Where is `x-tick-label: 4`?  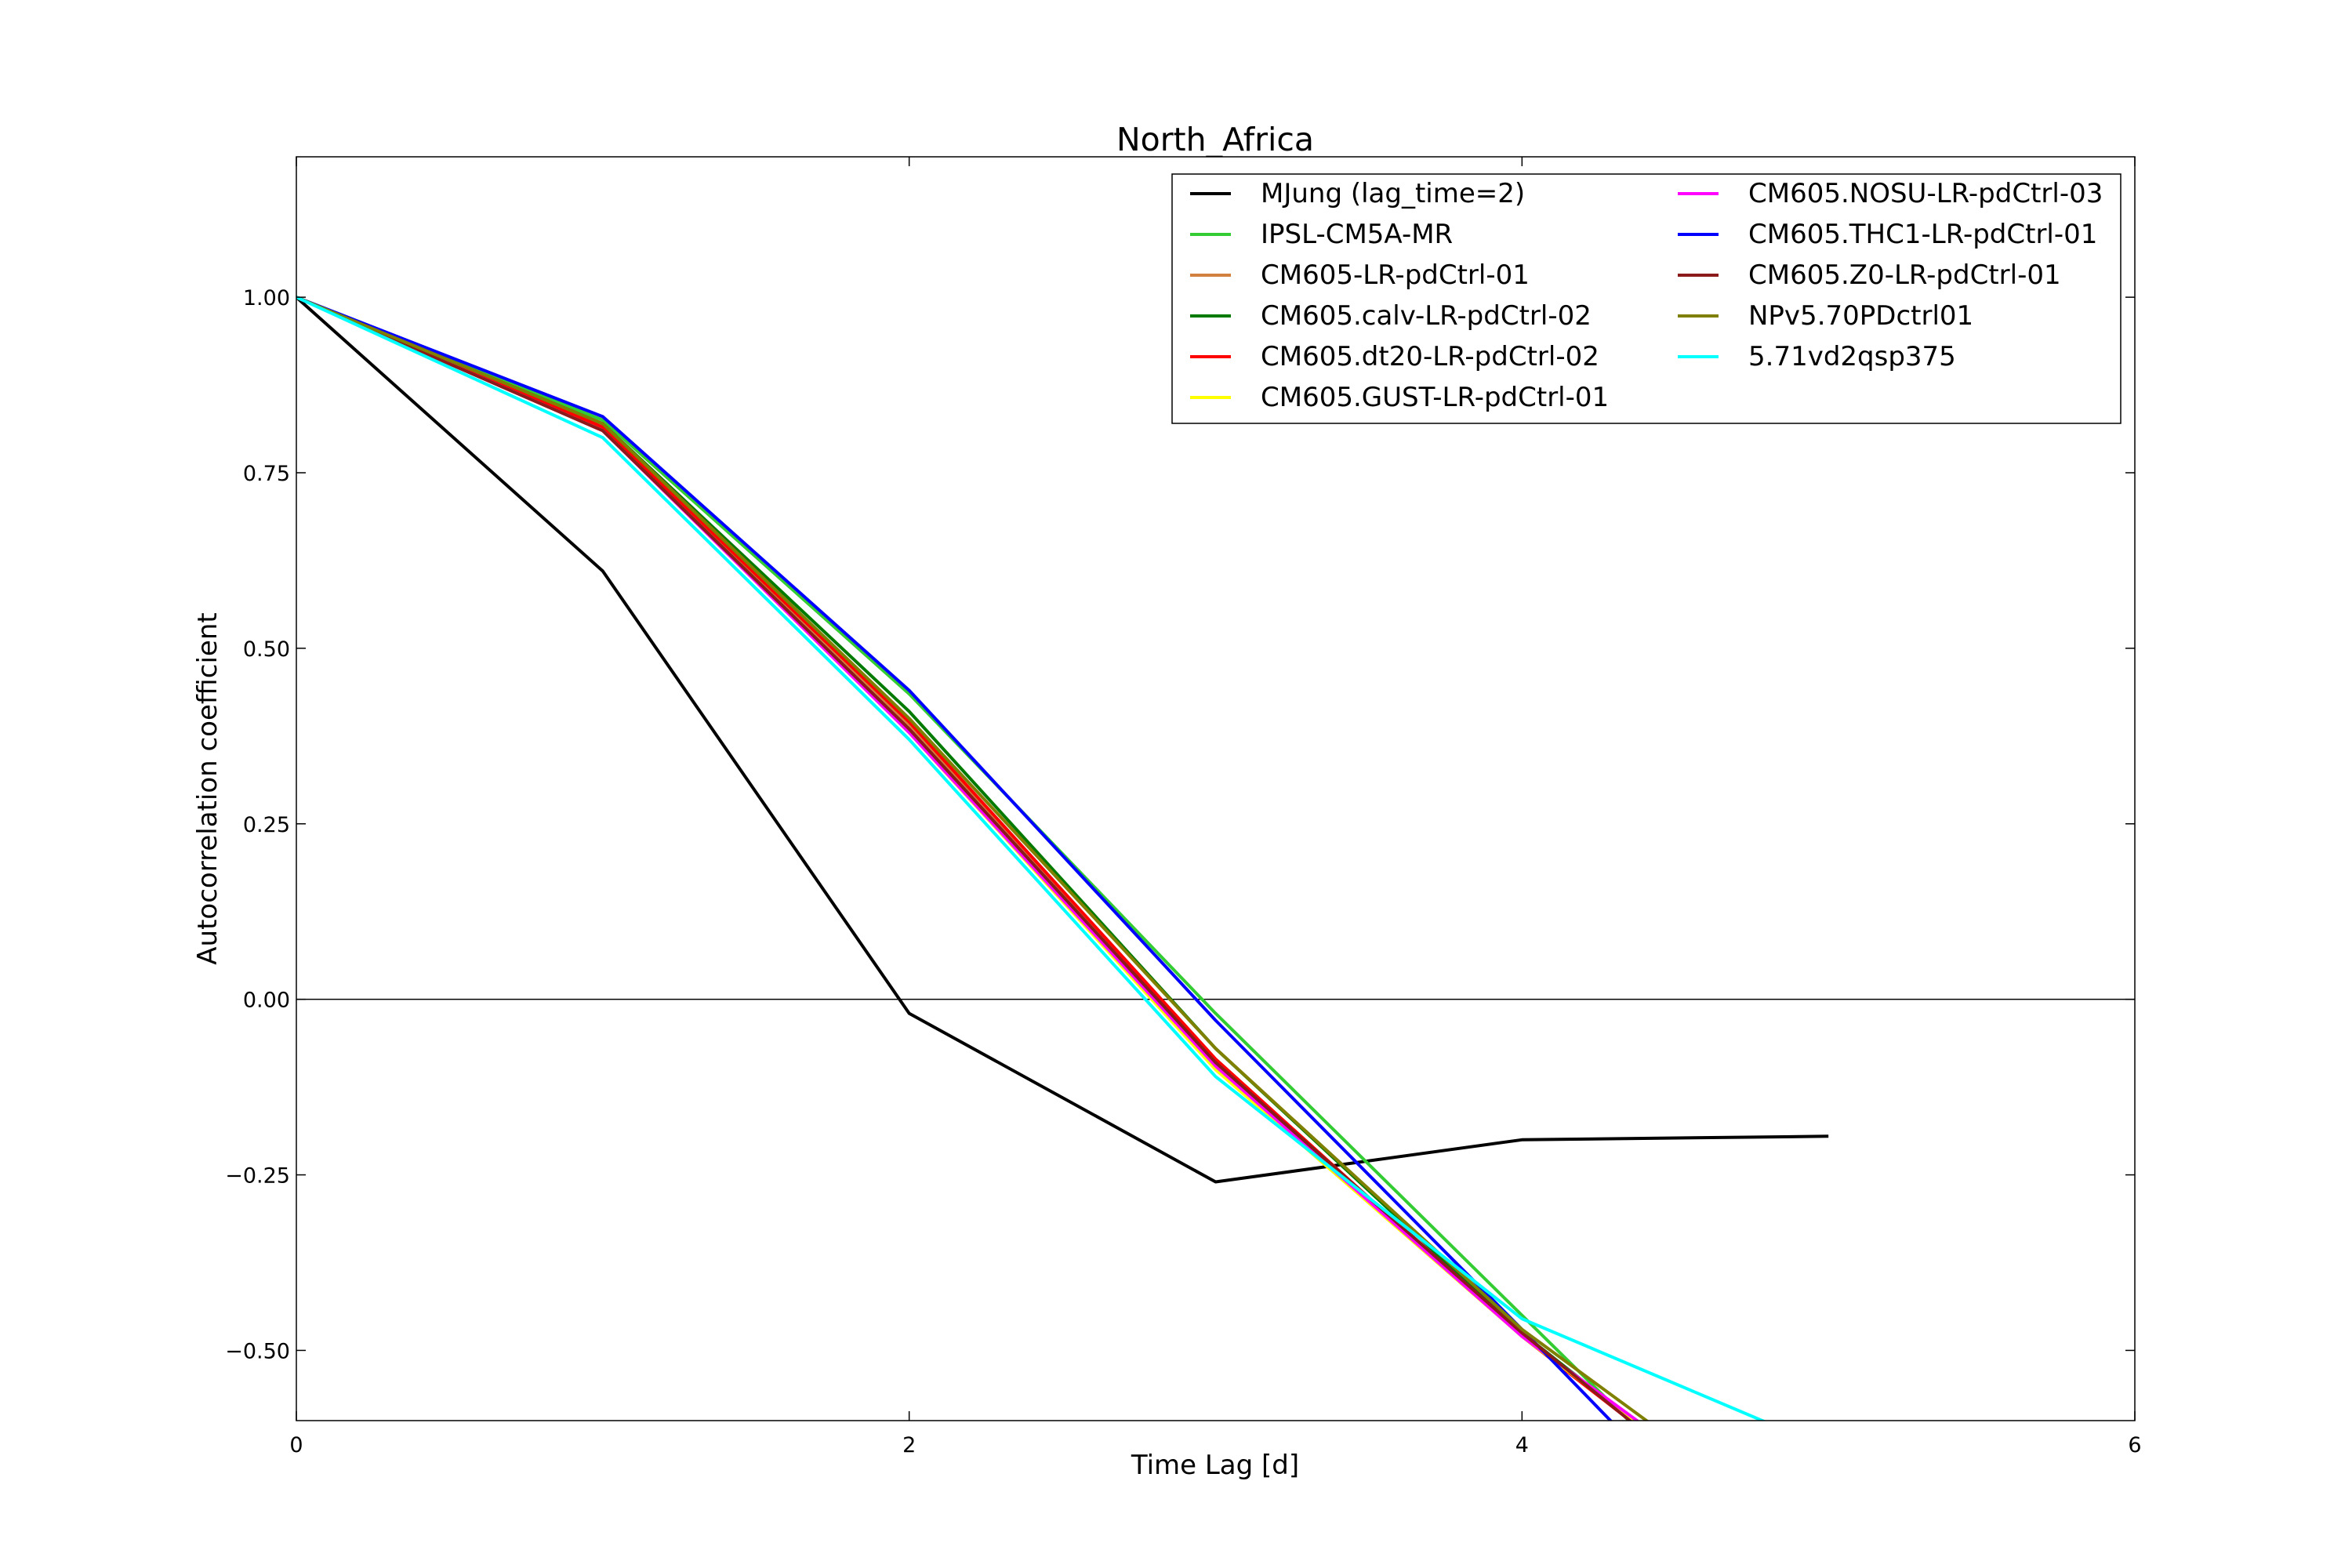 x-tick-label: 4 is located at coordinates (1522, 1445).